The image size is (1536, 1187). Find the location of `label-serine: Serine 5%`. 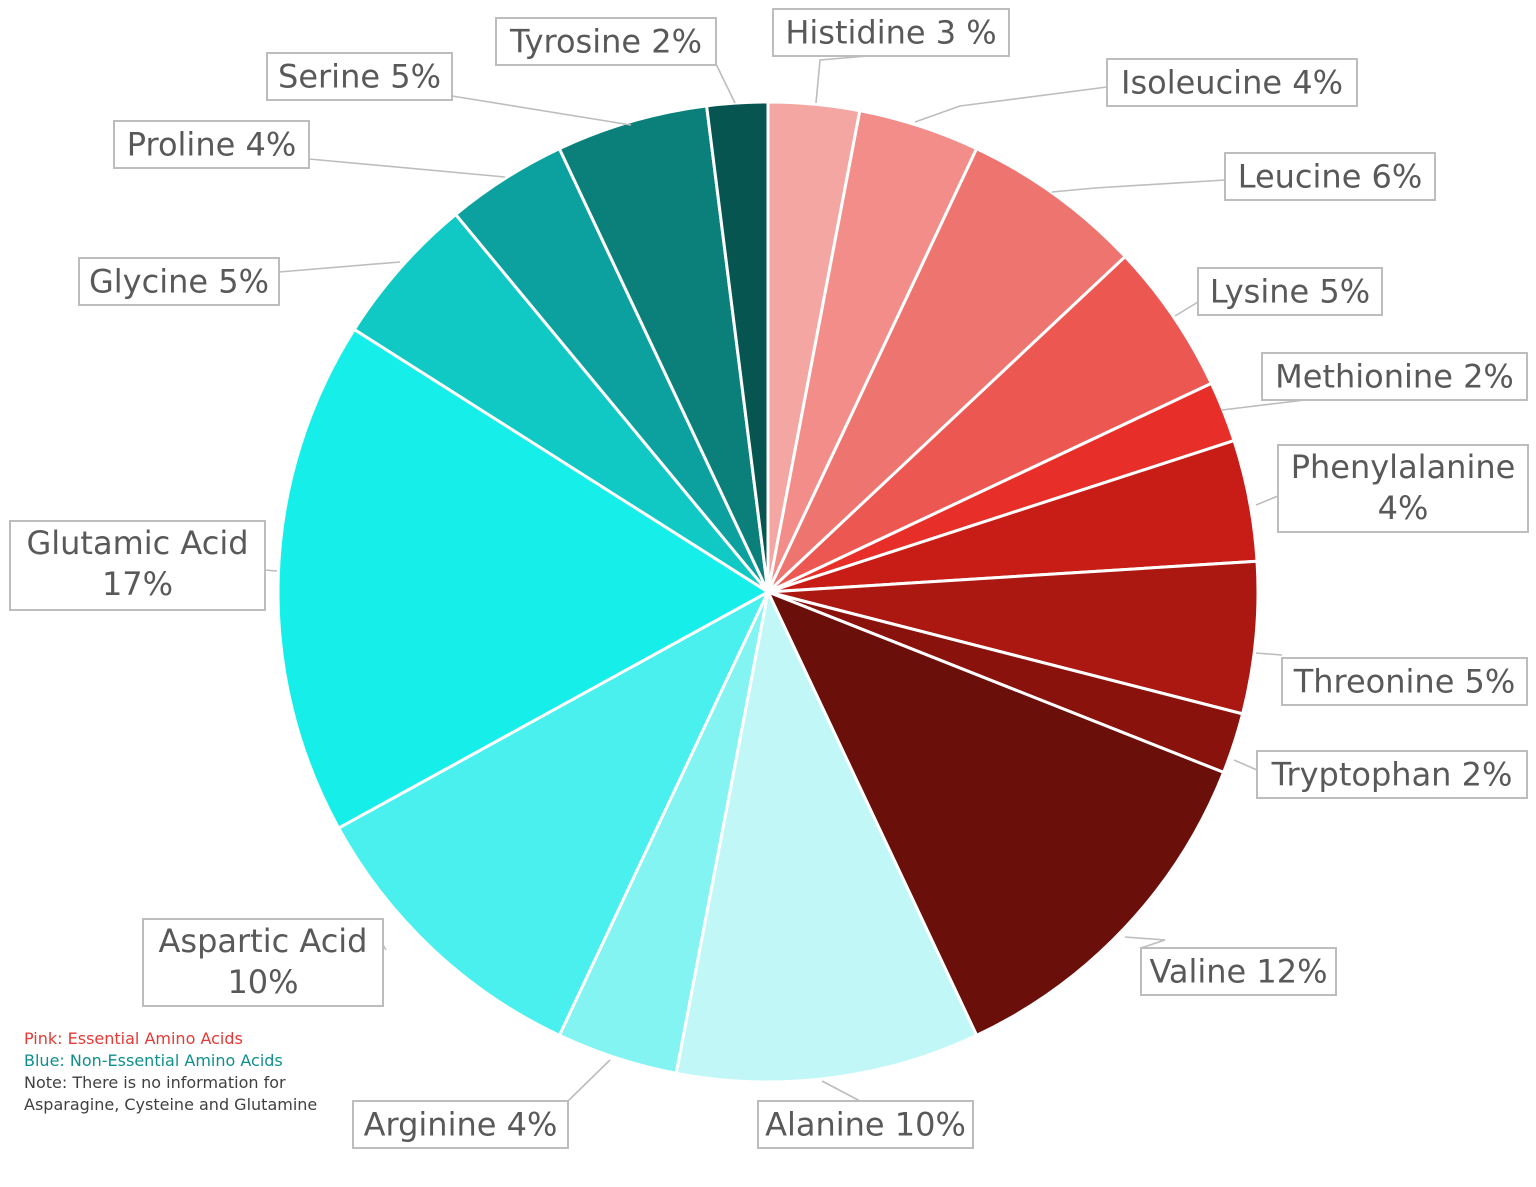

label-serine: Serine 5% is located at coordinates (359, 76).